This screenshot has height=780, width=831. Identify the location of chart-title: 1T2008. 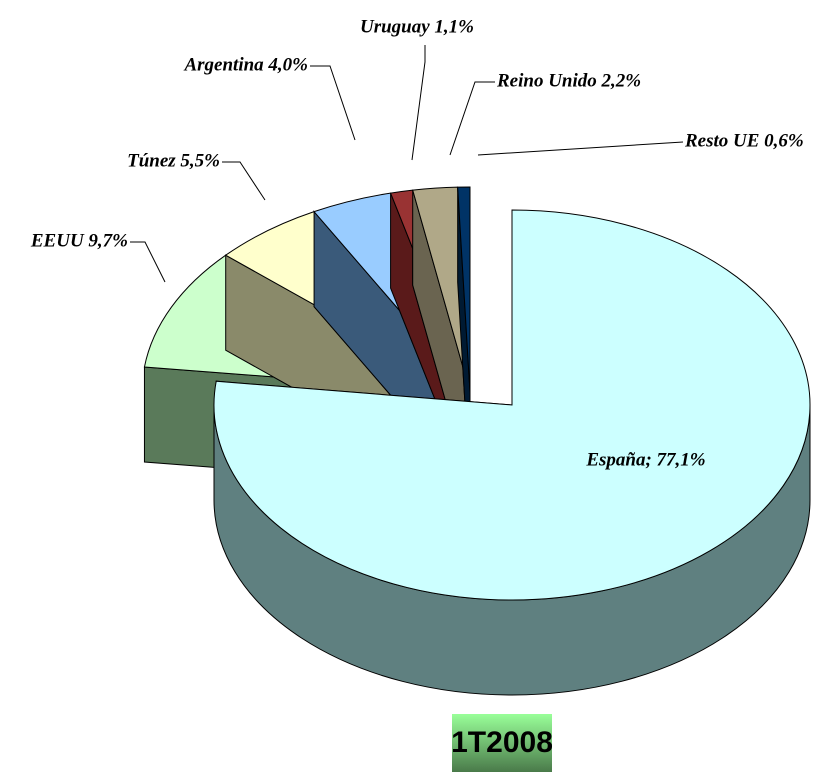
(502, 742).